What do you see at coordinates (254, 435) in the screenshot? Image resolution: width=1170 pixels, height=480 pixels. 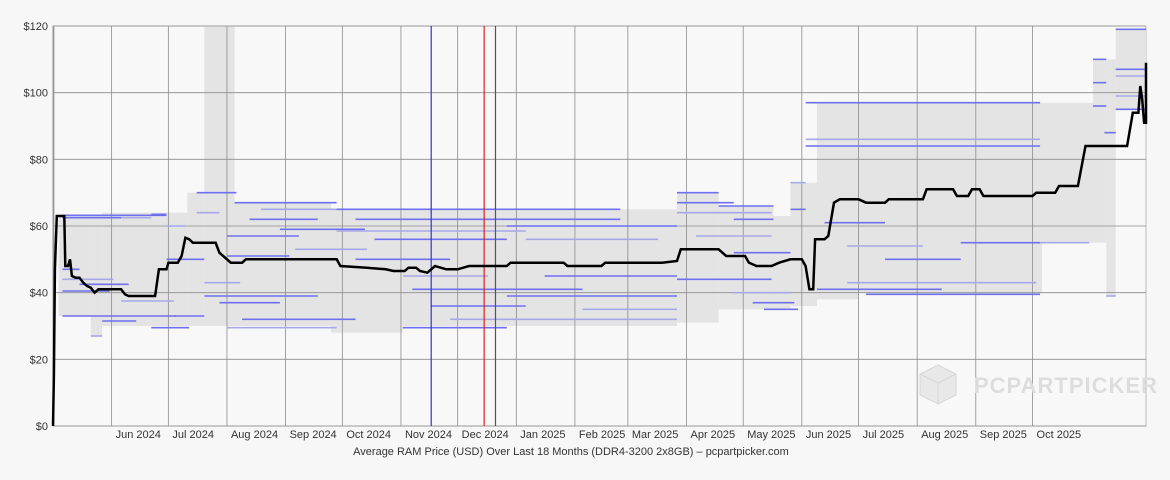 I see `x-tick-label: Aug 2024` at bounding box center [254, 435].